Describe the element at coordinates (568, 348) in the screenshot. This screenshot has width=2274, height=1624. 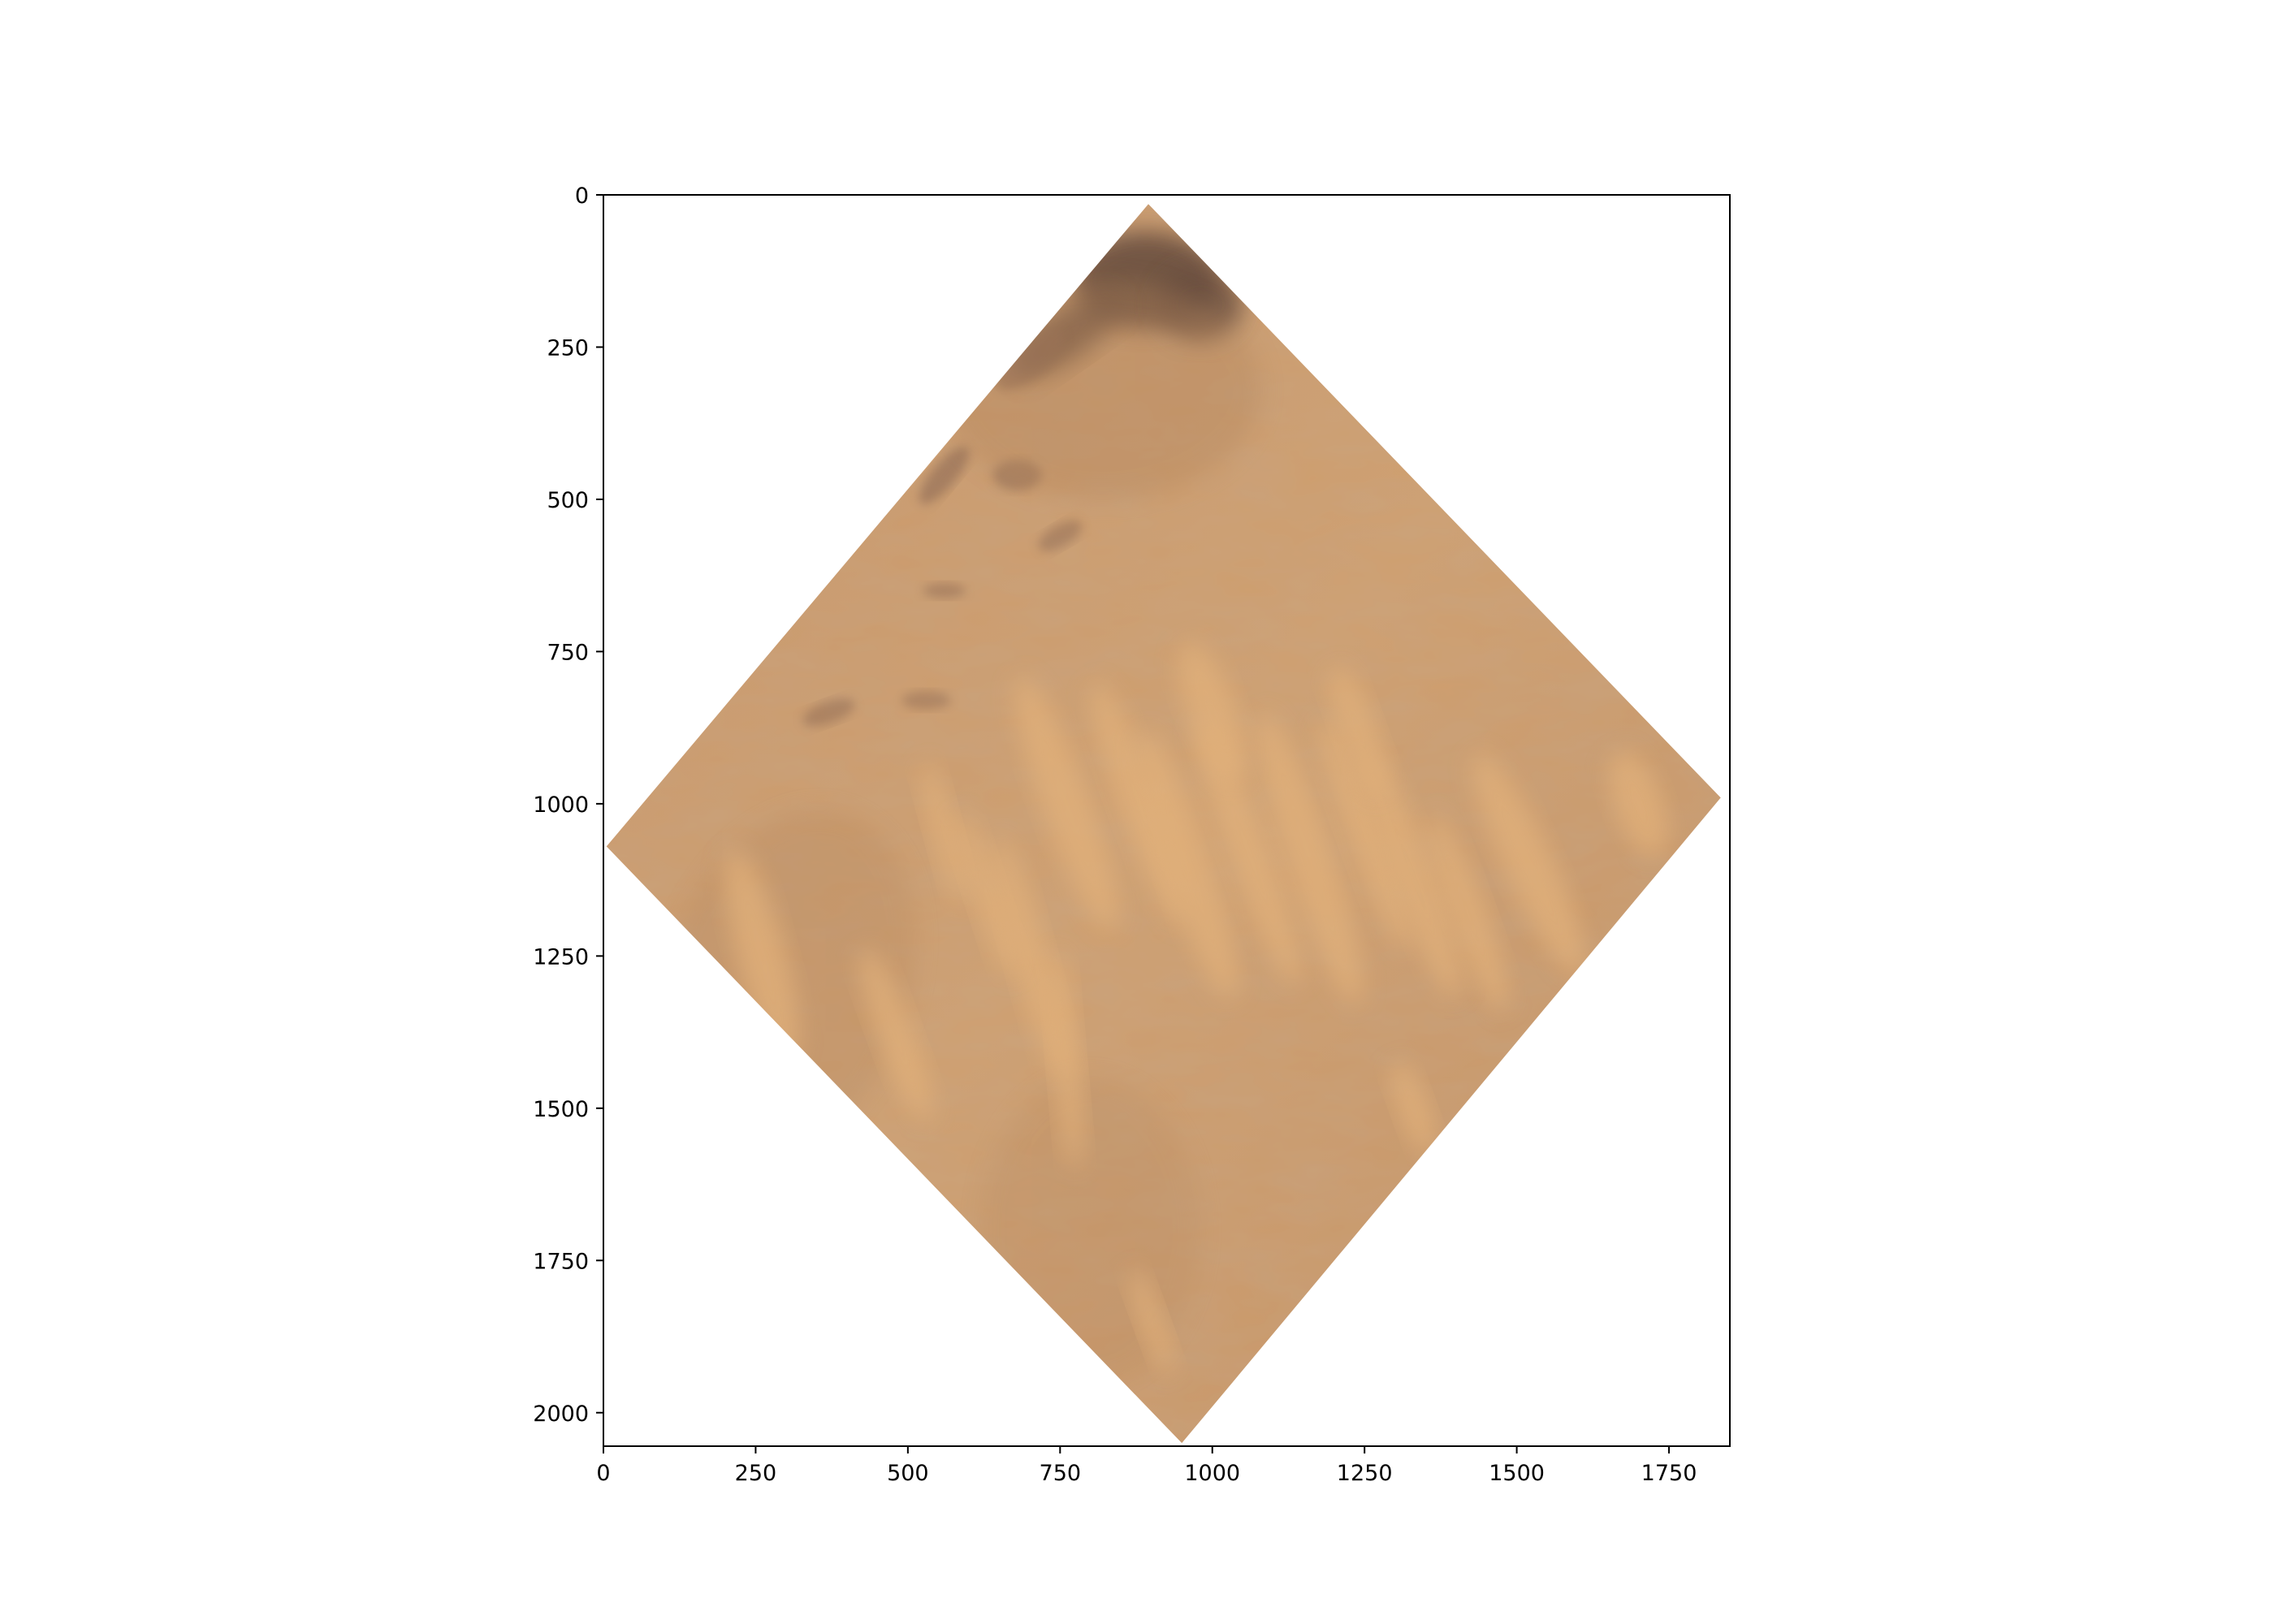
I see `y-tick-label: 250` at that location.